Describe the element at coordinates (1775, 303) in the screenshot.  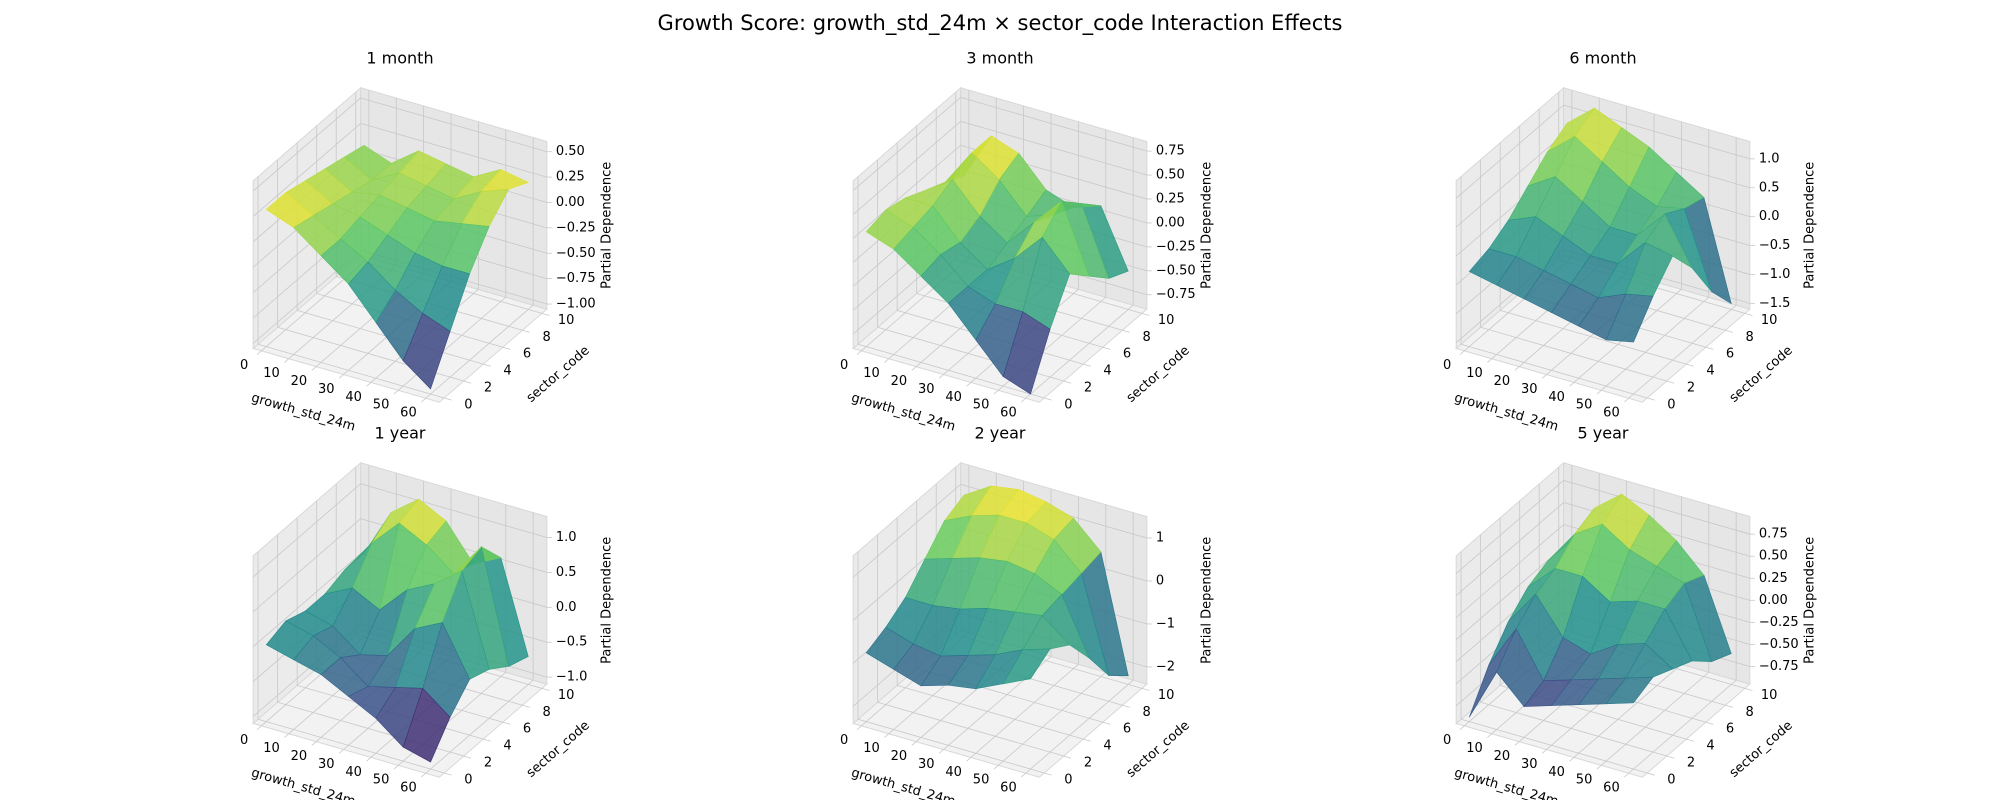
I see `z-tick-label: −1.5` at that location.